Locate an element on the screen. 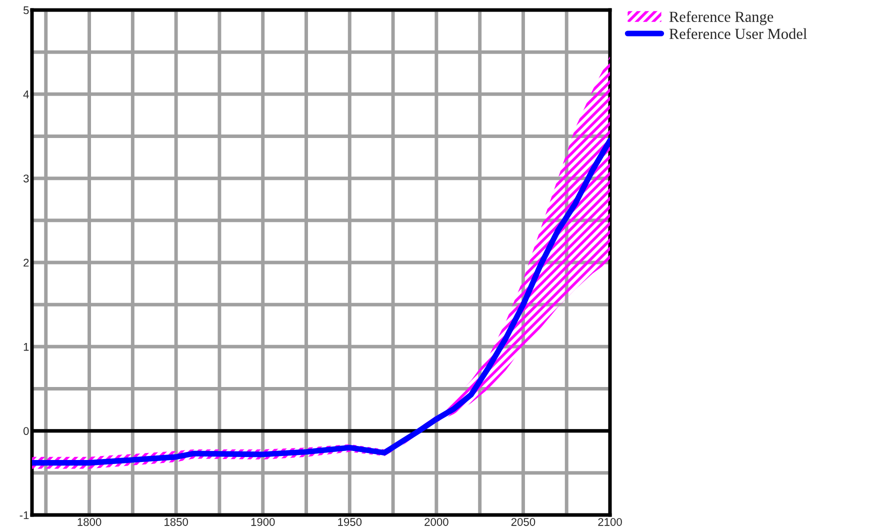 This screenshot has height=532, width=872. y-tick-label: 4 is located at coordinates (26, 94).